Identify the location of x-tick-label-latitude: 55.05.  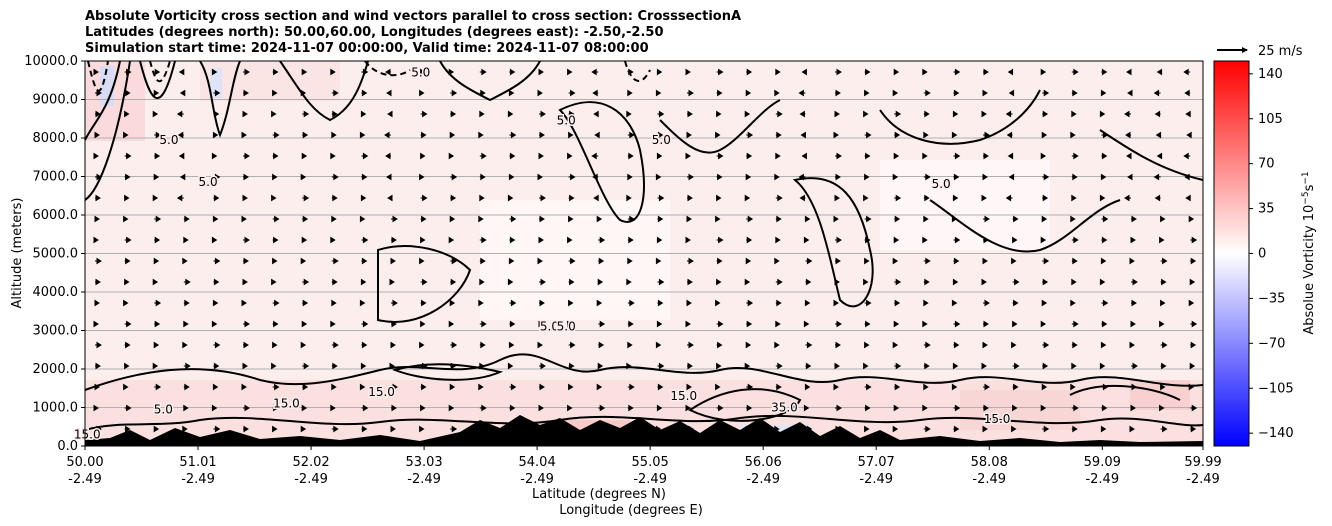
(650, 462).